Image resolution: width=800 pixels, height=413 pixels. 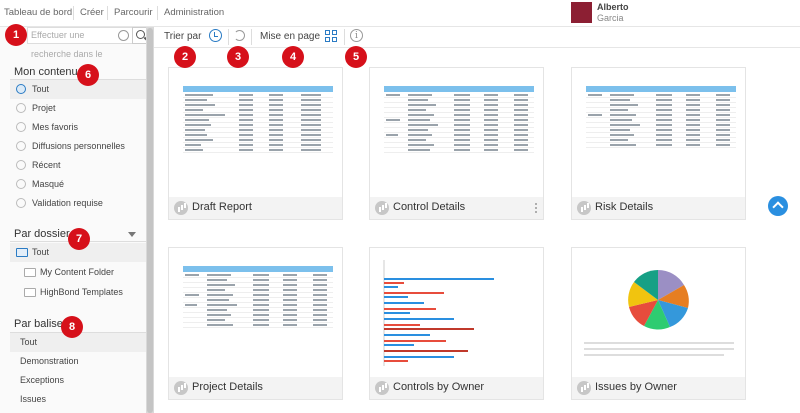 What do you see at coordinates (255, 208) in the screenshot?
I see `card-footer: Draft Report` at bounding box center [255, 208].